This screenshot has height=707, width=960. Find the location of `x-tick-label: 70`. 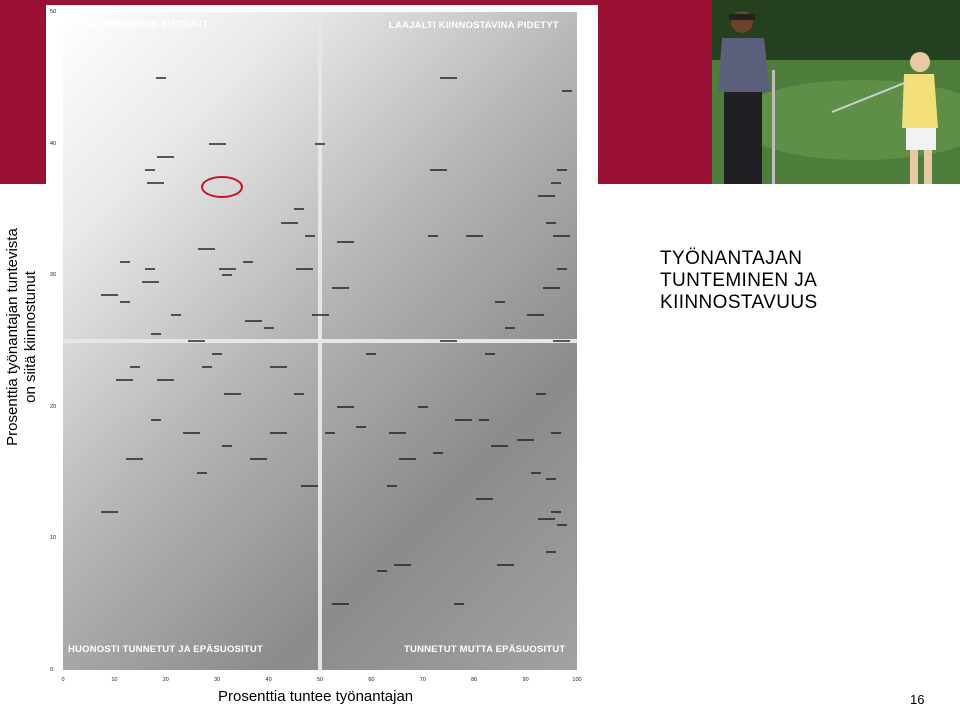

x-tick-label: 70 is located at coordinates (422, 680).